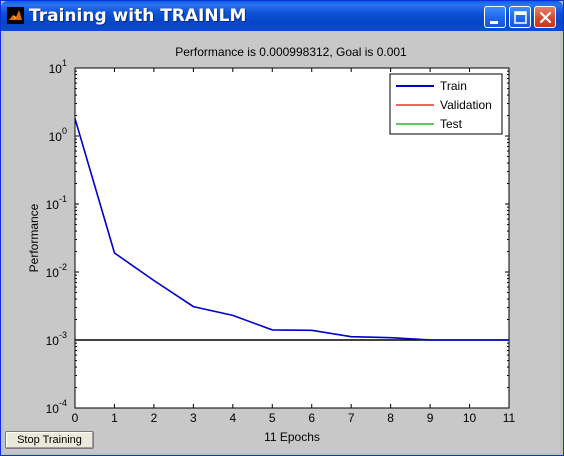 The image size is (564, 456). Describe the element at coordinates (430, 418) in the screenshot. I see `x-tick-label: 9` at that location.